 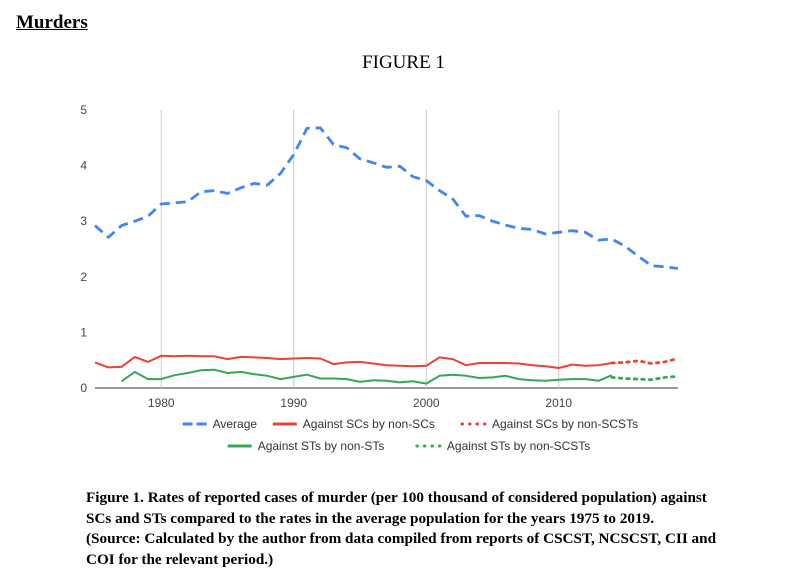 I want to click on legend-label-against-scs-by-non-scs: Against SCs by non-SCs, so click(x=369, y=424).